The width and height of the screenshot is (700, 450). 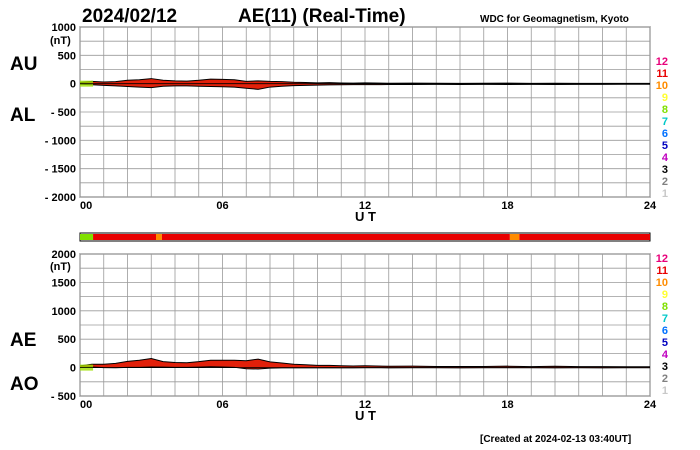 What do you see at coordinates (64, 283) in the screenshot?
I see `y-tick-label: 1500` at bounding box center [64, 283].